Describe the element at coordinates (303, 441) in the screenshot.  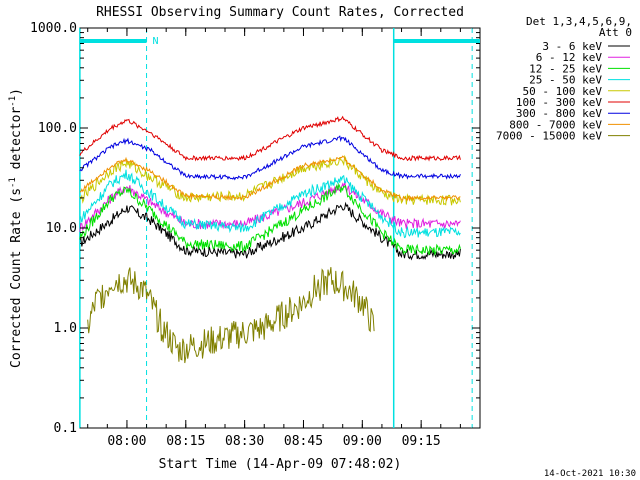
I see `x-tick-label: 08:45` at that location.